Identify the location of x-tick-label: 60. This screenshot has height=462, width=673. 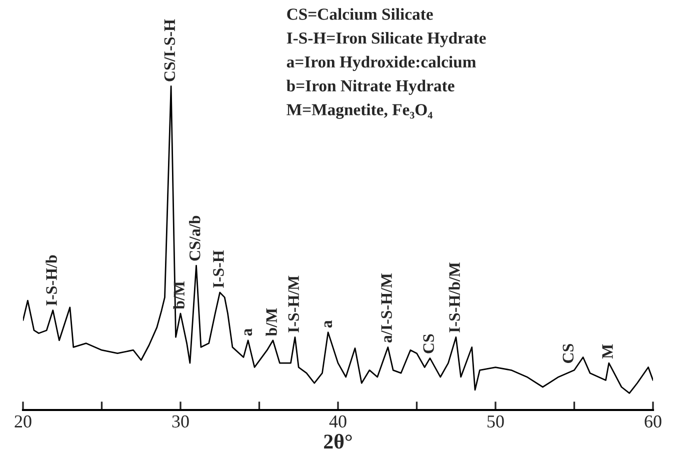
(653, 421).